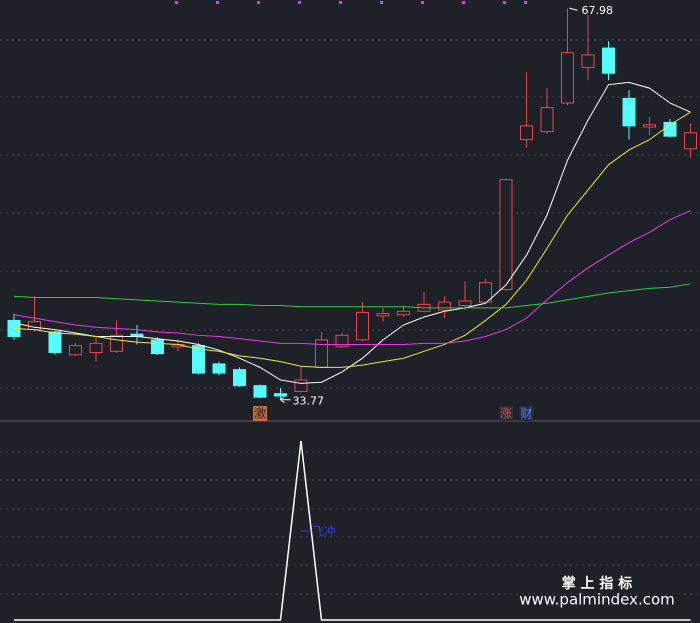 The height and width of the screenshot is (623, 700). I want to click on signal-label: 财, so click(526, 414).